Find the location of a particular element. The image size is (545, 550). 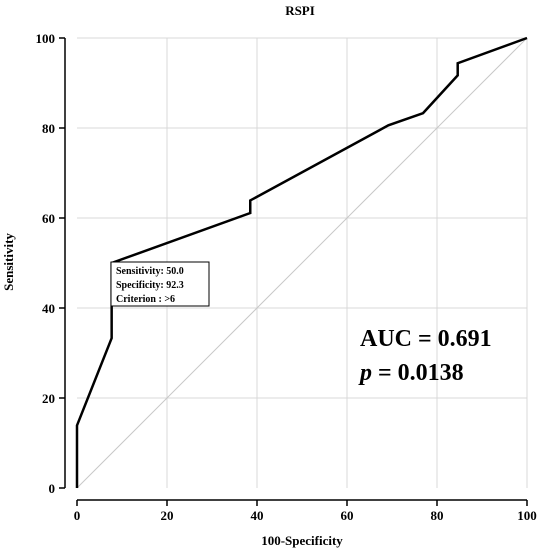

y-tick-label: 40 is located at coordinates (48, 308).